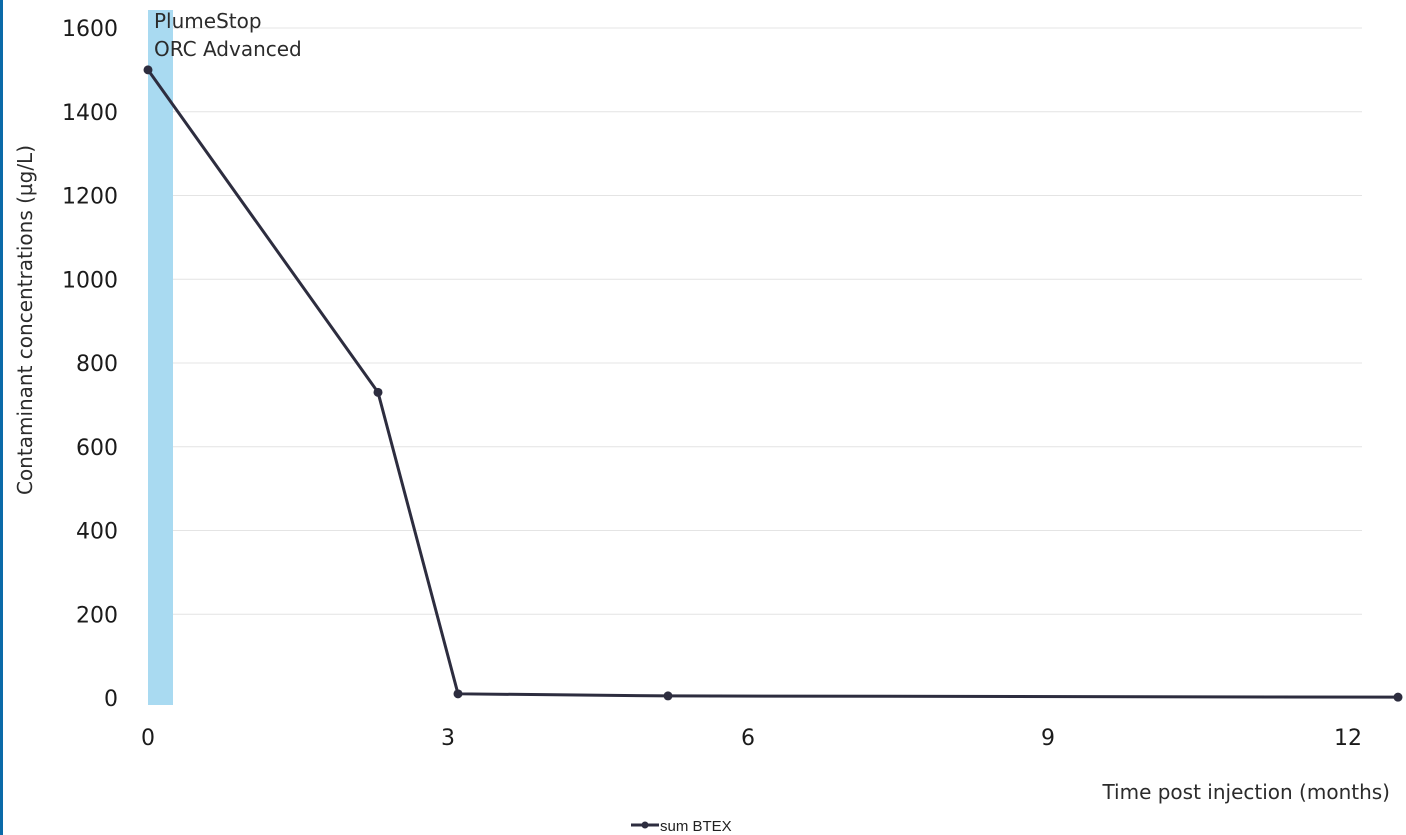 Image resolution: width=1406 pixels, height=835 pixels. What do you see at coordinates (208, 21) in the screenshot?
I see `band-label-line-1: PlumeStop` at bounding box center [208, 21].